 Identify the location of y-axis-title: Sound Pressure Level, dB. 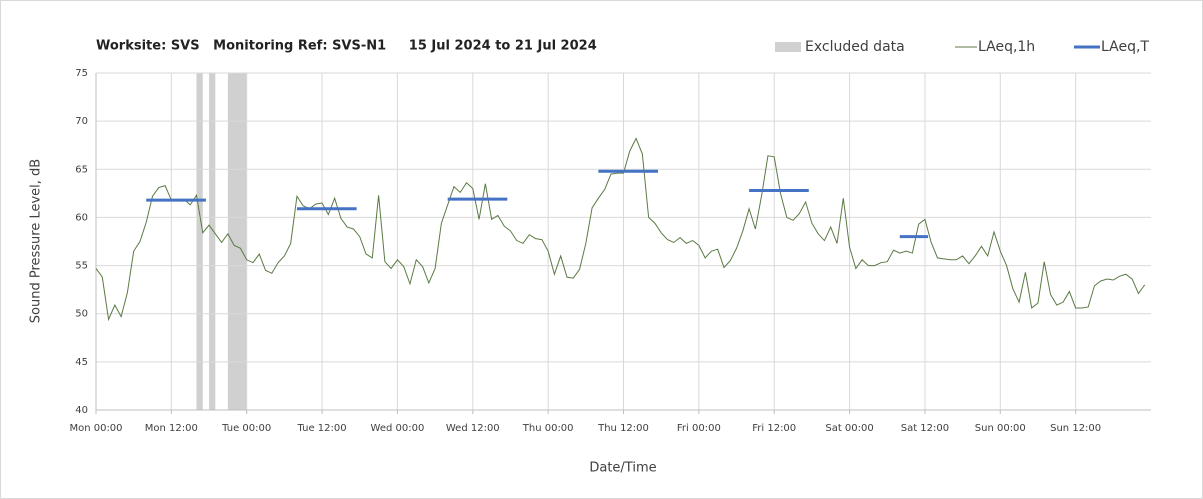
(36, 241).